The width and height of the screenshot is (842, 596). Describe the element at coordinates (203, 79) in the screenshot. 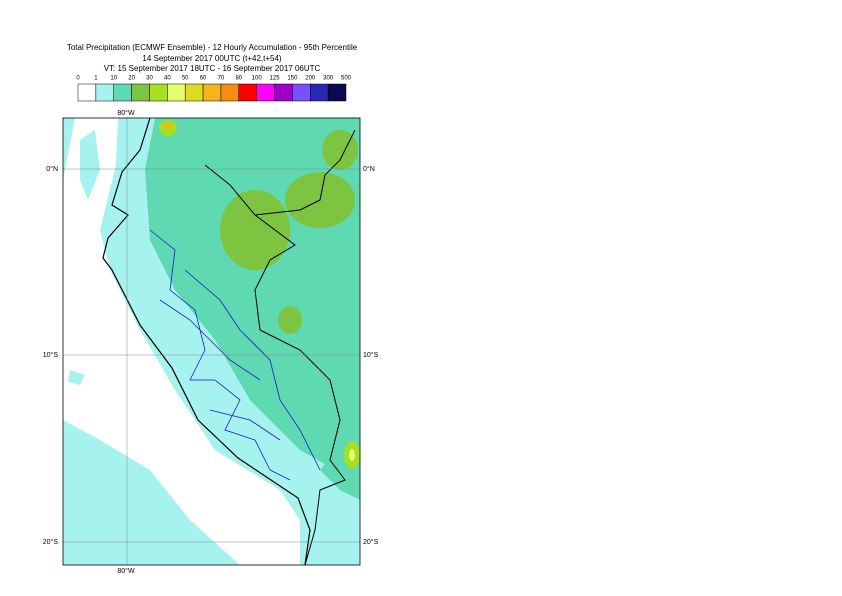

I see `legend-label: 60` at that location.